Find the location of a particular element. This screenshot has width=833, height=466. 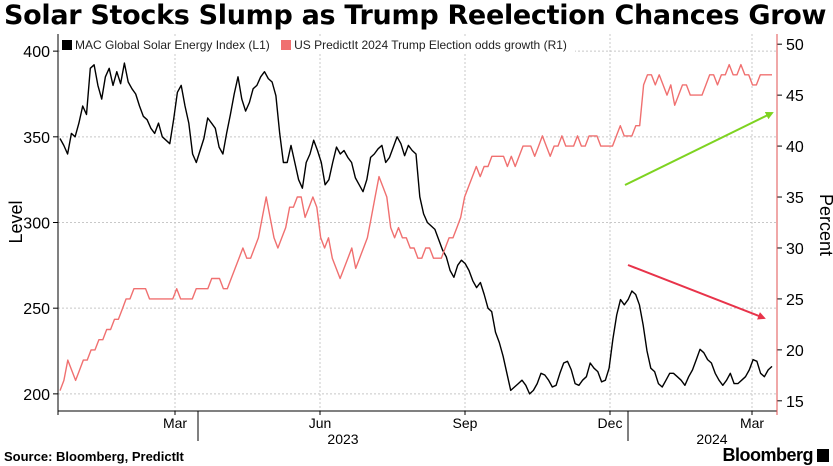

legend-swatch-solar is located at coordinates (67, 45).